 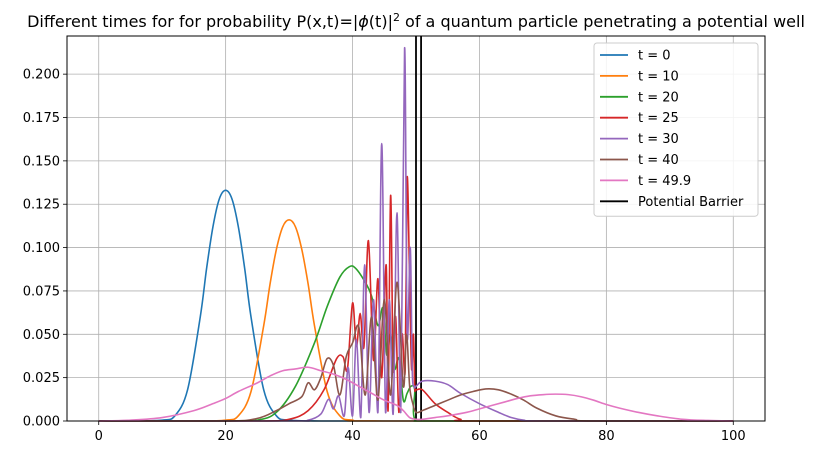 What do you see at coordinates (41, 248) in the screenshot?
I see `y-tick-label: 0.100` at bounding box center [41, 248].